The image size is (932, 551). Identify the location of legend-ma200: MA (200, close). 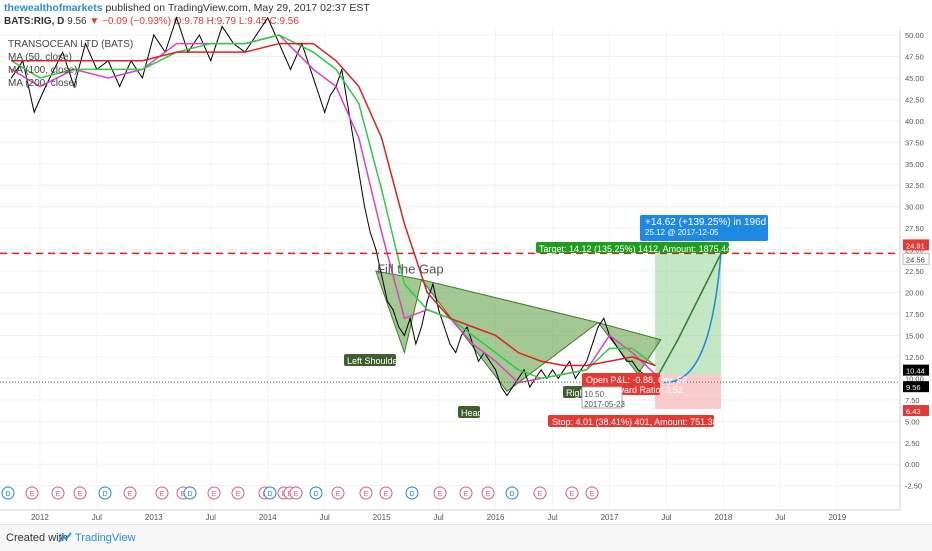
(43, 83).